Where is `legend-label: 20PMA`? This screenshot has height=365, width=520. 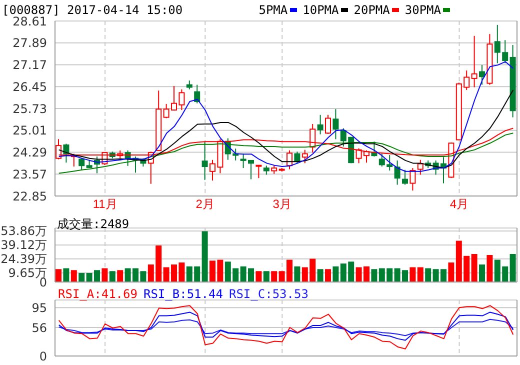
legend-label: 20PMA is located at coordinates (372, 10).